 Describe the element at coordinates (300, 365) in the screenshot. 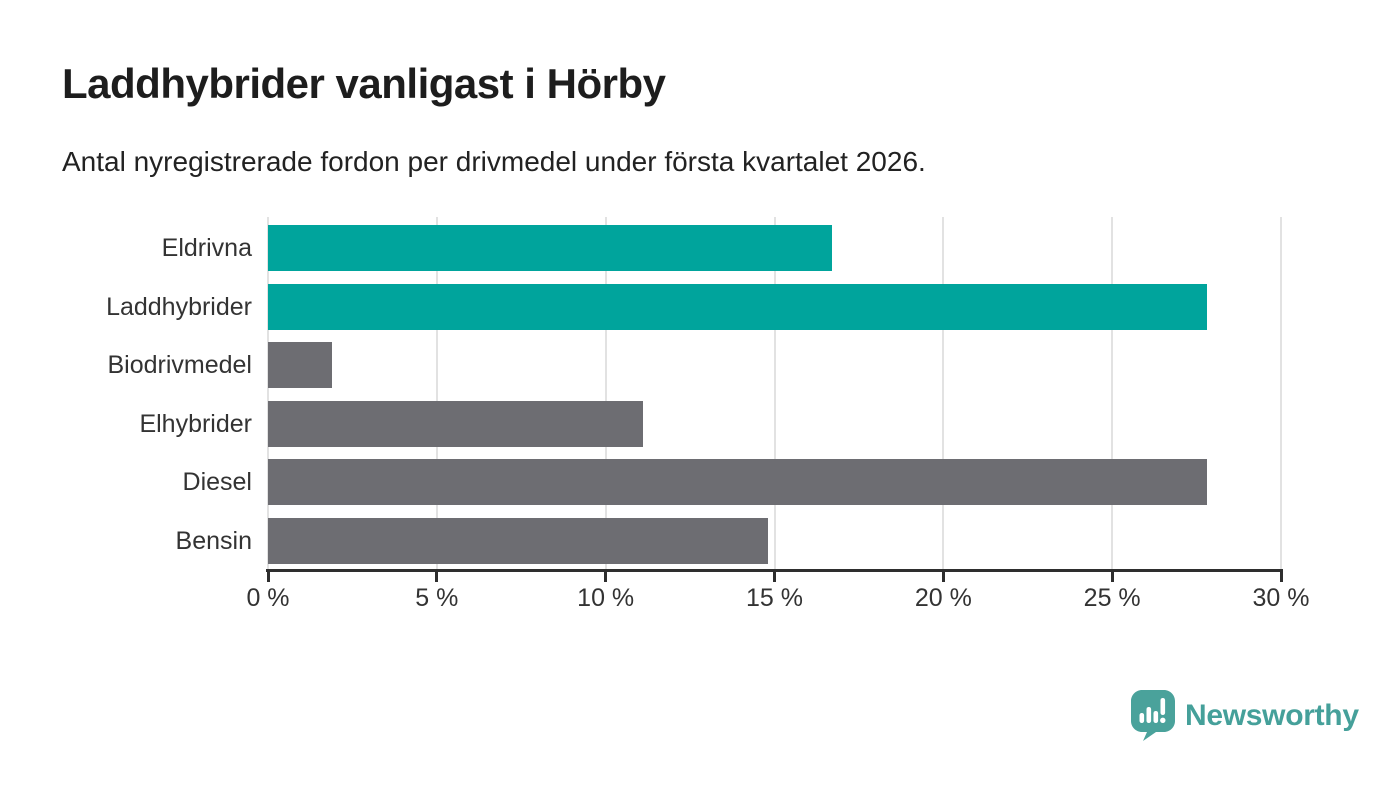

I see `bar-biodrivmedel` at that location.